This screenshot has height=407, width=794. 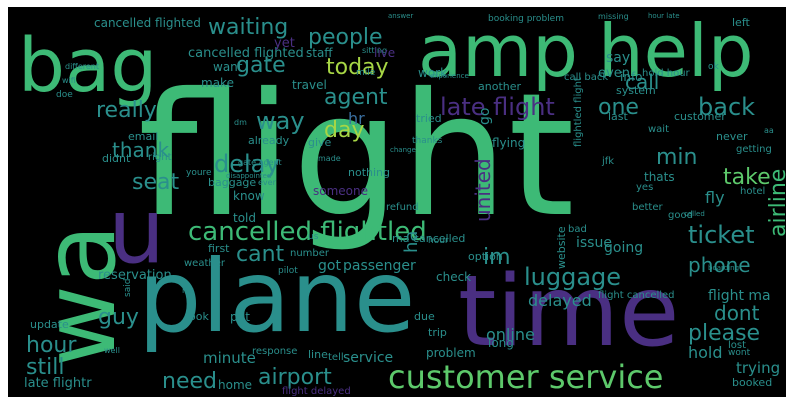 I want to click on word: change, so click(x=403, y=150).